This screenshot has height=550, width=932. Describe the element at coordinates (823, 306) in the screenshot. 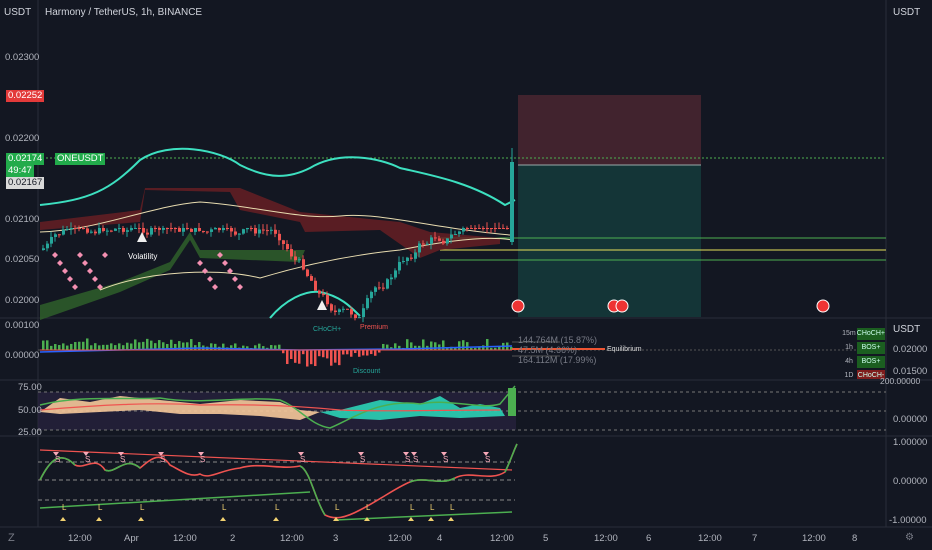

I see `event-flag-icon` at that location.